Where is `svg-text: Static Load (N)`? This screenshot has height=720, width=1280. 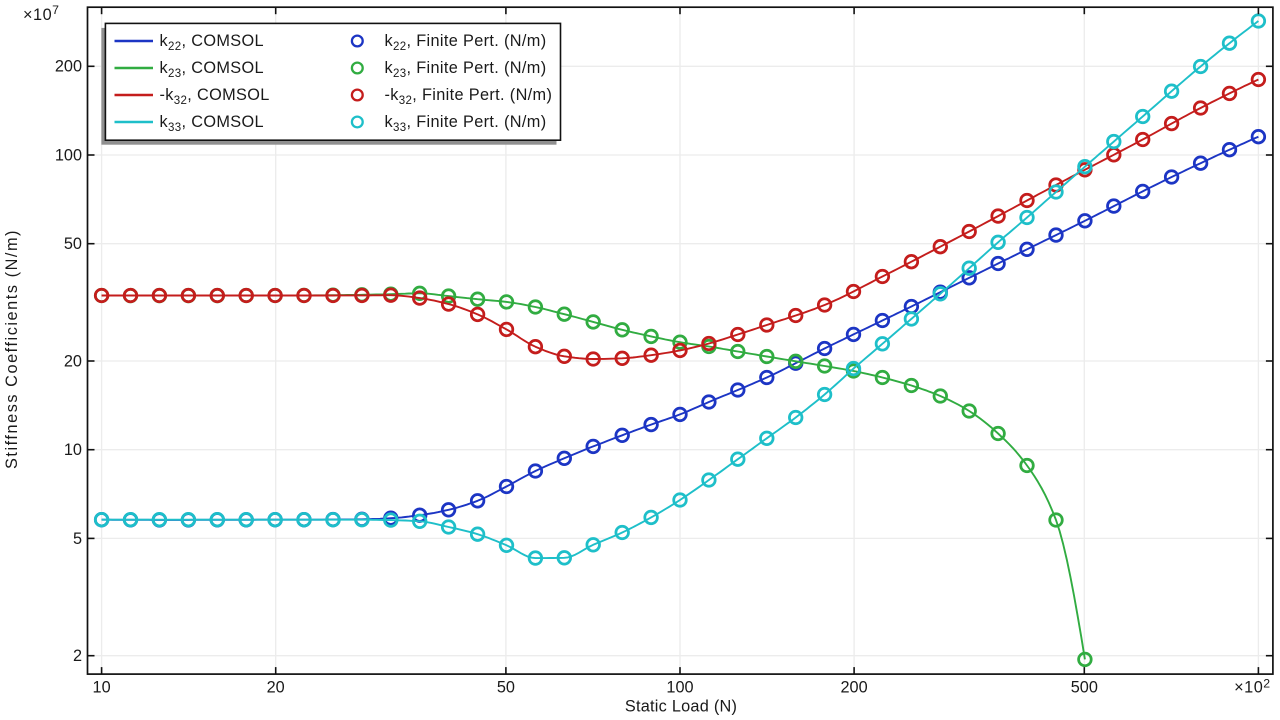
svg-text: Static Load (N) is located at coordinates (681, 707).